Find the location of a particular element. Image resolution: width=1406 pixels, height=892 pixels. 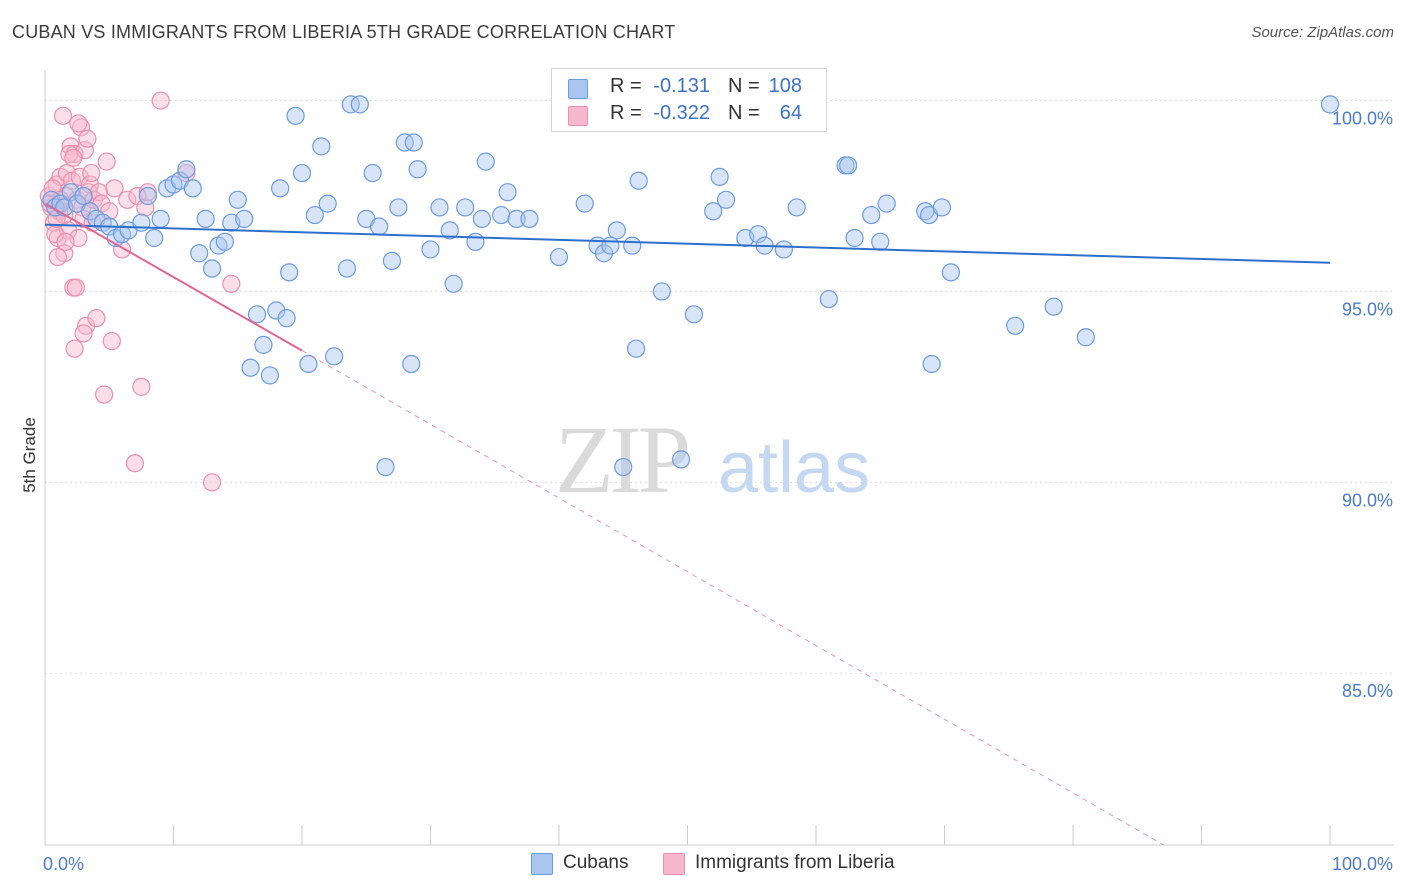

y-tick-label: 95.0% is located at coordinates (1367, 309).